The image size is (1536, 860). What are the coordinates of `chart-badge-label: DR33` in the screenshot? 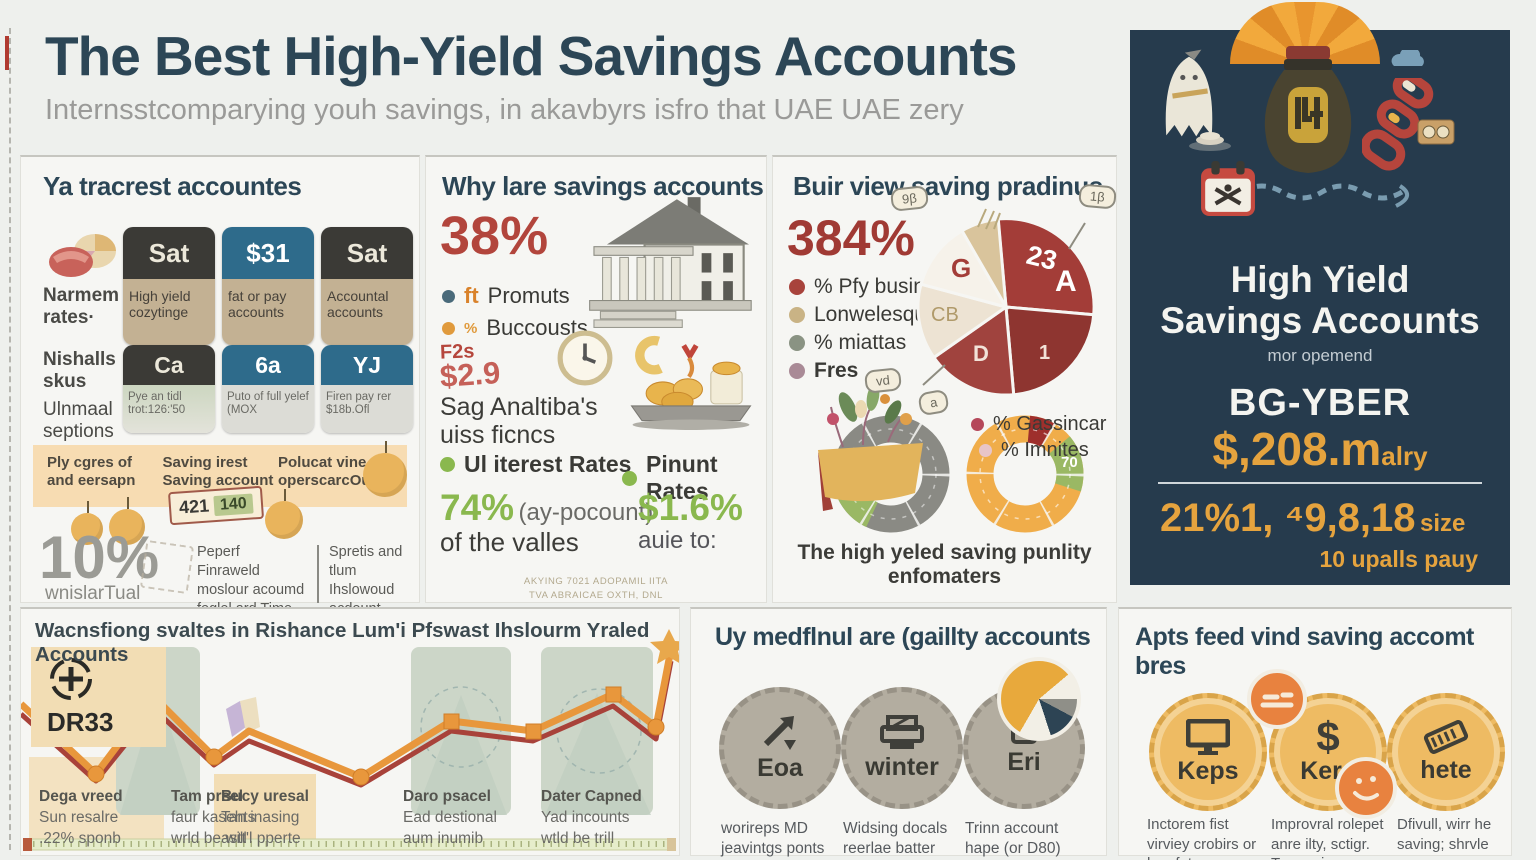 It's located at (80, 722).